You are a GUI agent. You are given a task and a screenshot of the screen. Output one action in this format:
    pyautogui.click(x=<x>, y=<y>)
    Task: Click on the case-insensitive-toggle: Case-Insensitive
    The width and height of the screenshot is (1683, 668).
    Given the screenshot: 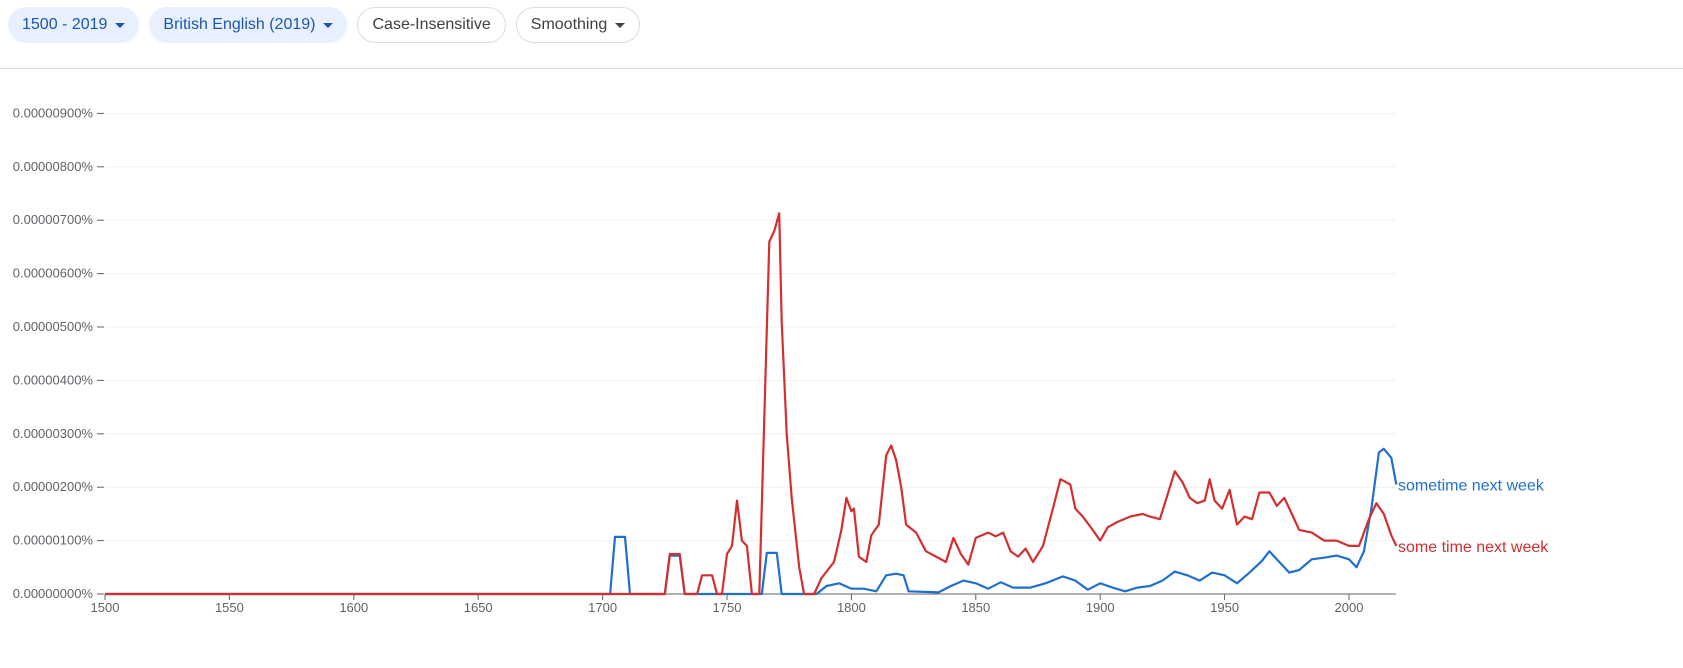 What is the action you would take?
    pyautogui.click(x=431, y=25)
    